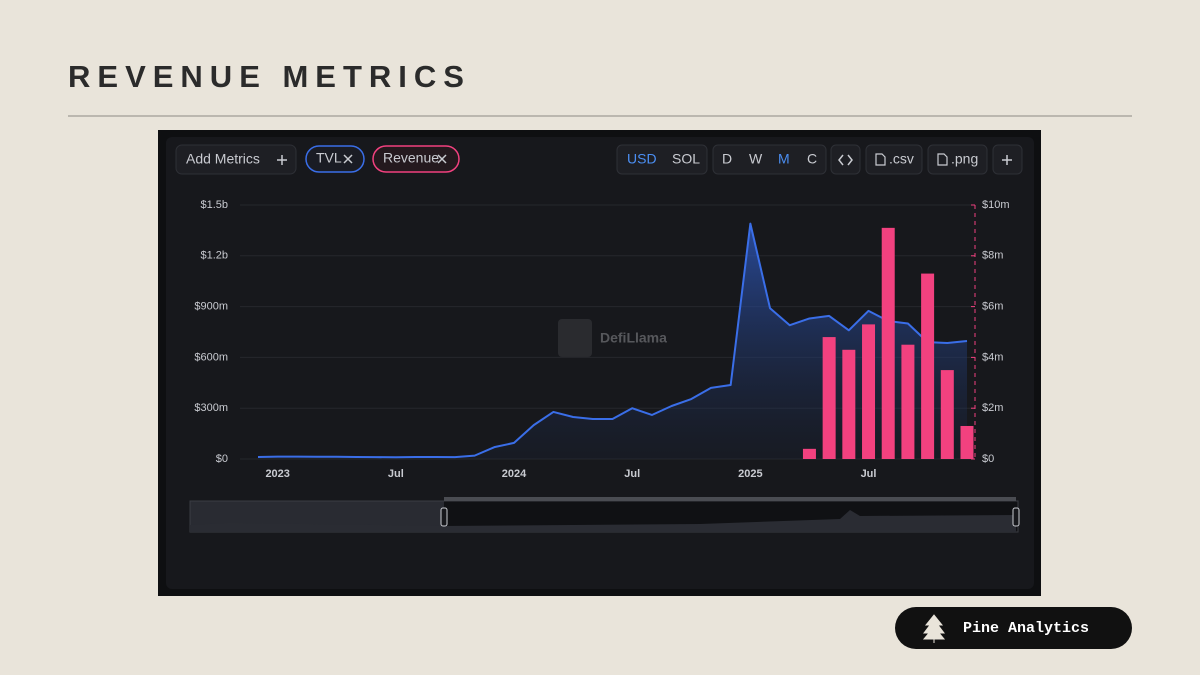  What do you see at coordinates (784, 159) in the screenshot?
I see `period-button: M` at bounding box center [784, 159].